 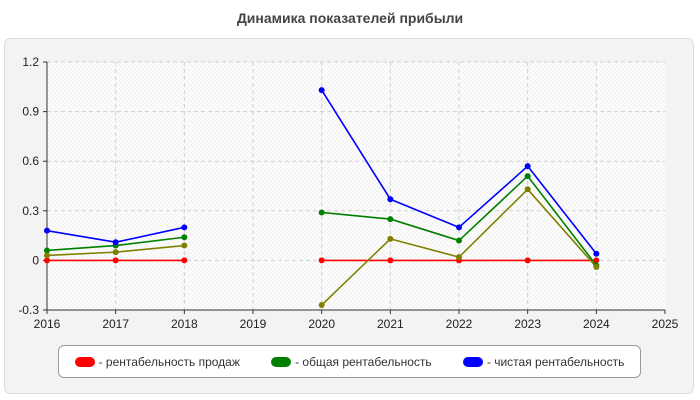 I want to click on y-tick-label: 0.6, so click(x=30, y=161).